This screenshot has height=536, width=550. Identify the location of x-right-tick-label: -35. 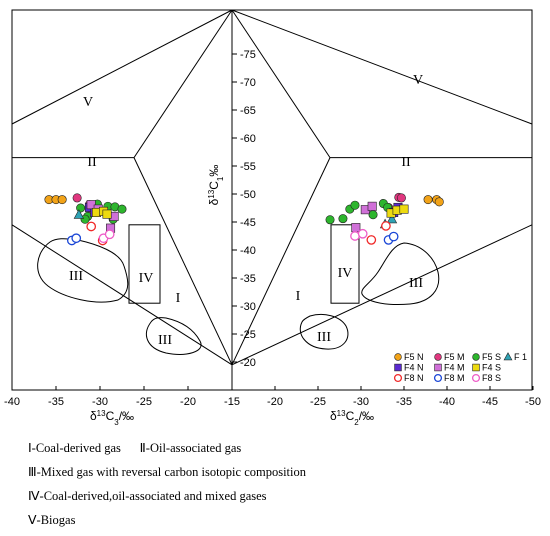
(404, 402).